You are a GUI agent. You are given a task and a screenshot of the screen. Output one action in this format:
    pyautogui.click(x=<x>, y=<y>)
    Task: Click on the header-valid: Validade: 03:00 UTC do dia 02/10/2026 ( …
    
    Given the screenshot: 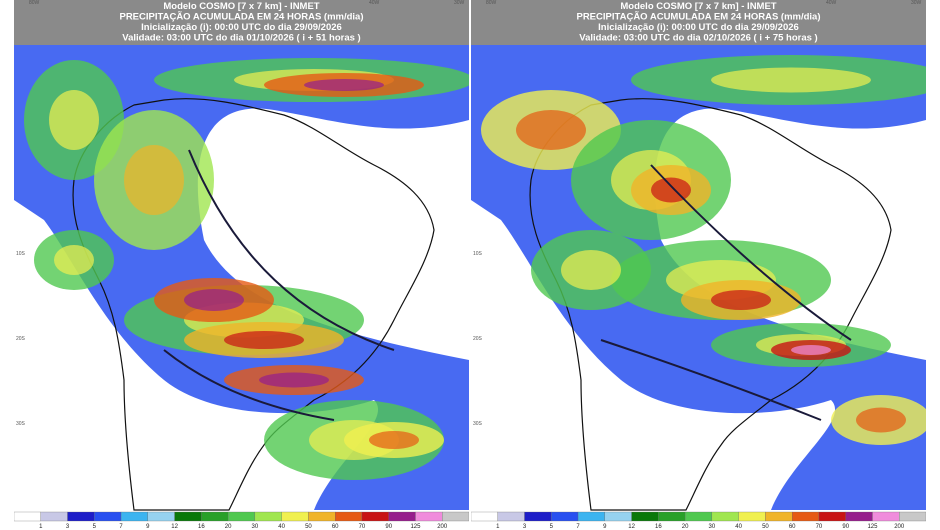 What is the action you would take?
    pyautogui.click(x=698, y=38)
    